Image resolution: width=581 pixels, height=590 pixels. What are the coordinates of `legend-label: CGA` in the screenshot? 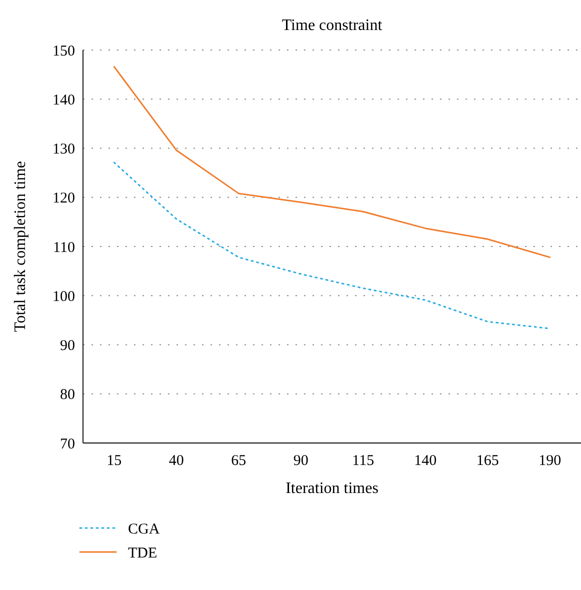 It's located at (144, 529).